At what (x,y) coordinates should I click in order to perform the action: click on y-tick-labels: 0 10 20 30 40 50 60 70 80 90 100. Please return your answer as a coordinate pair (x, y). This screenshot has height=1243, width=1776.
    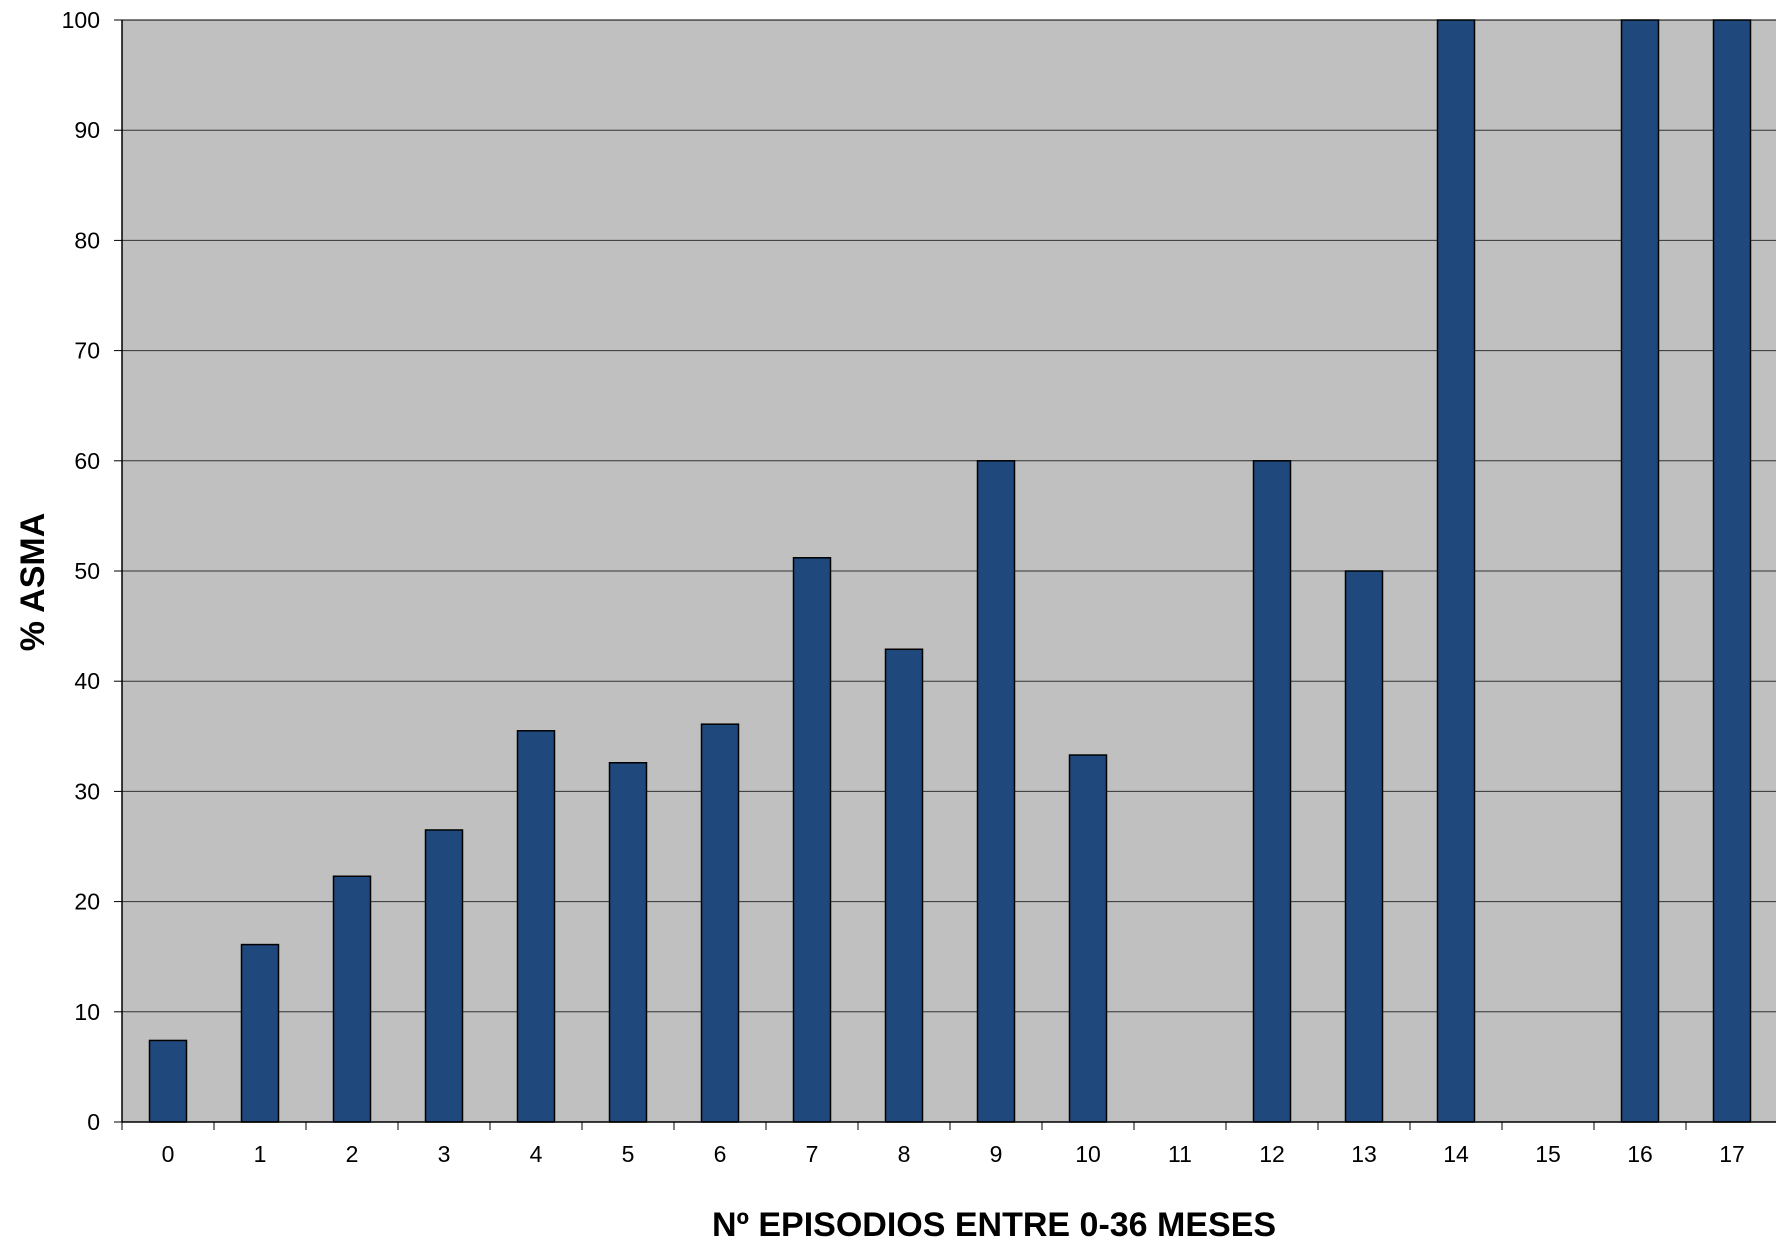
    Looking at the image, I should click on (92, 571).